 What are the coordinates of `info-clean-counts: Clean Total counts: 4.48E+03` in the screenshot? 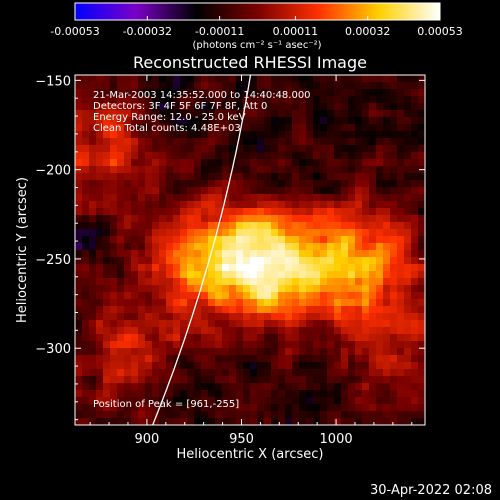 It's located at (167, 128).